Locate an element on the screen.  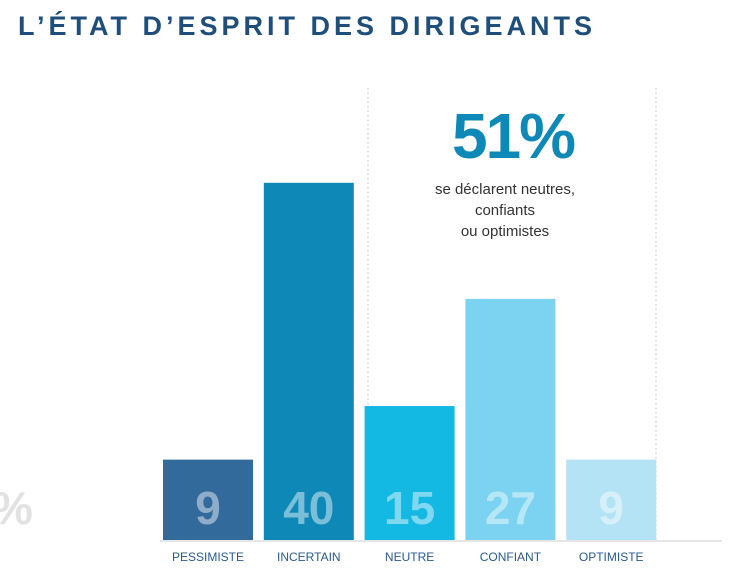
x-tick-label: CONFIANT is located at coordinates (511, 557).